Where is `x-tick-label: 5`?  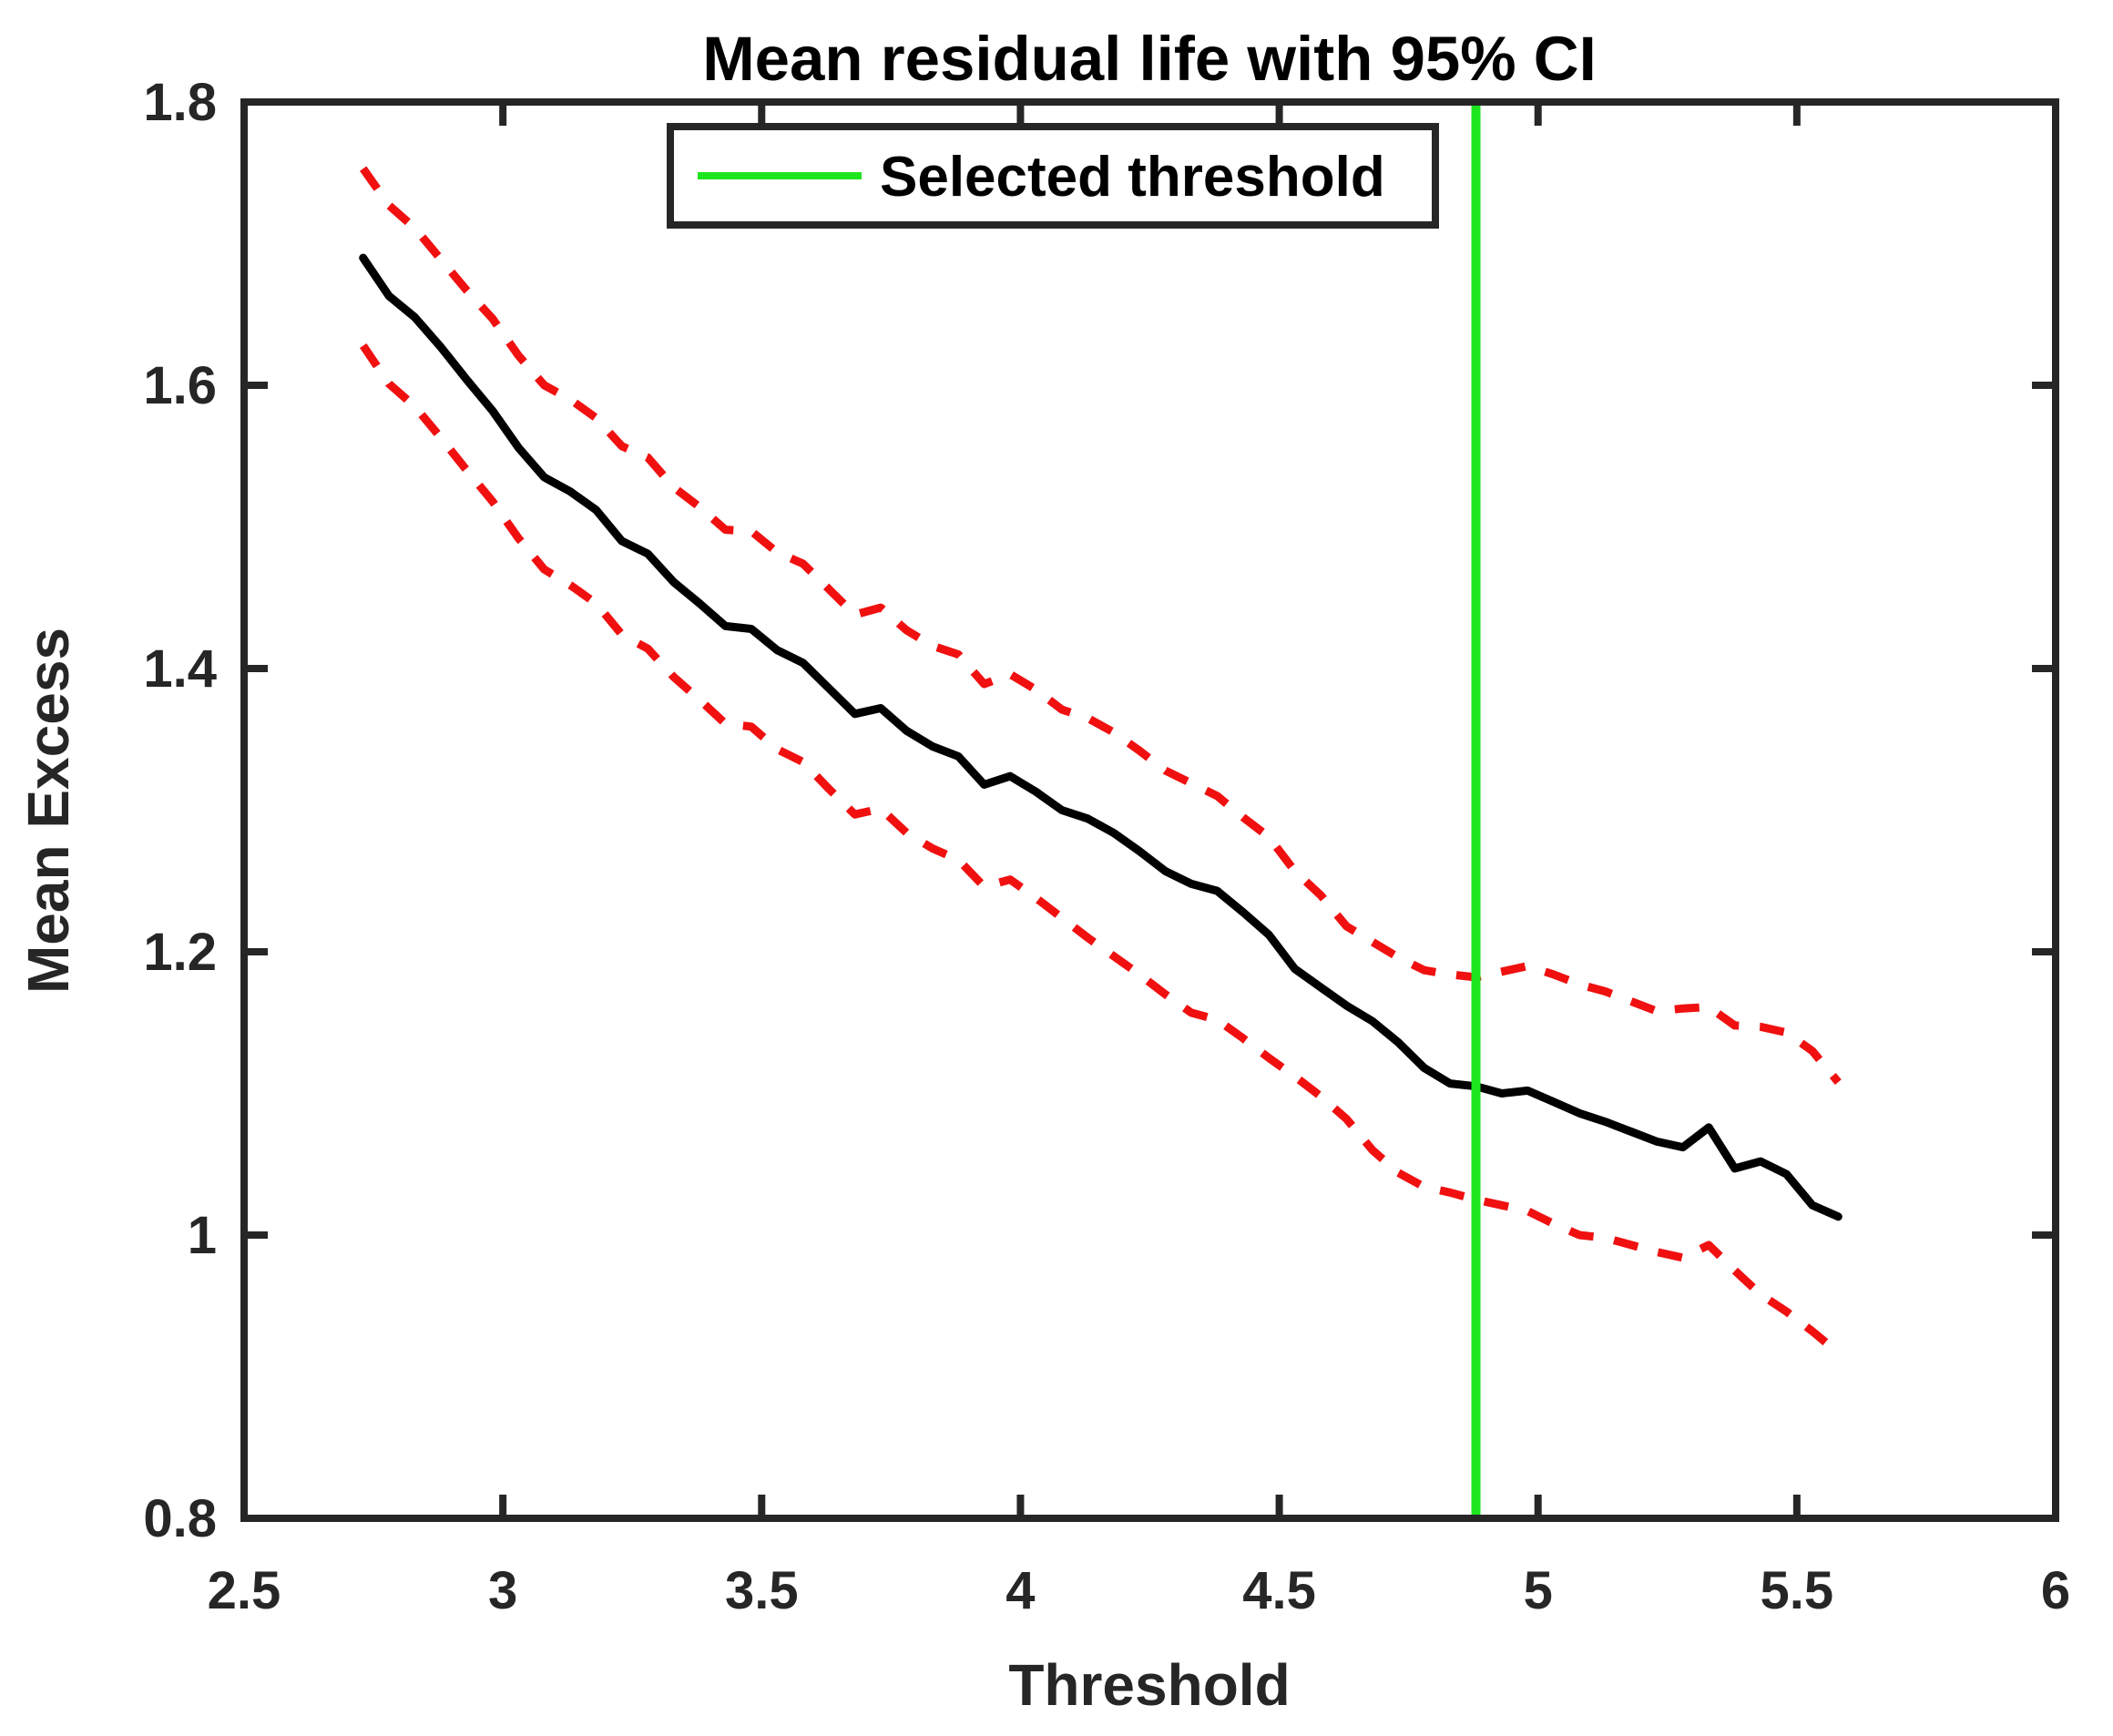 x-tick-label: 5 is located at coordinates (1538, 1591).